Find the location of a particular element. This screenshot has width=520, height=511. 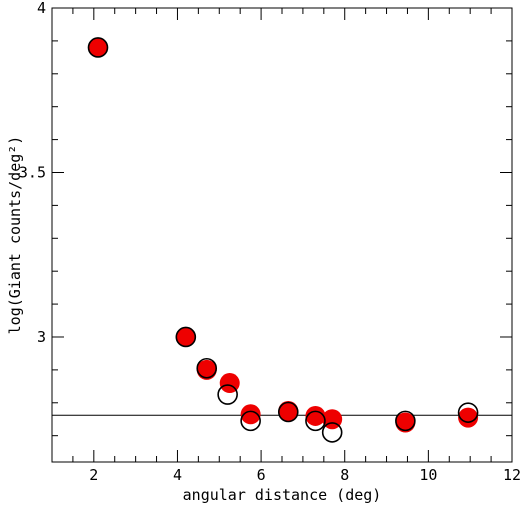

x-tick-label: 6 is located at coordinates (261, 475).